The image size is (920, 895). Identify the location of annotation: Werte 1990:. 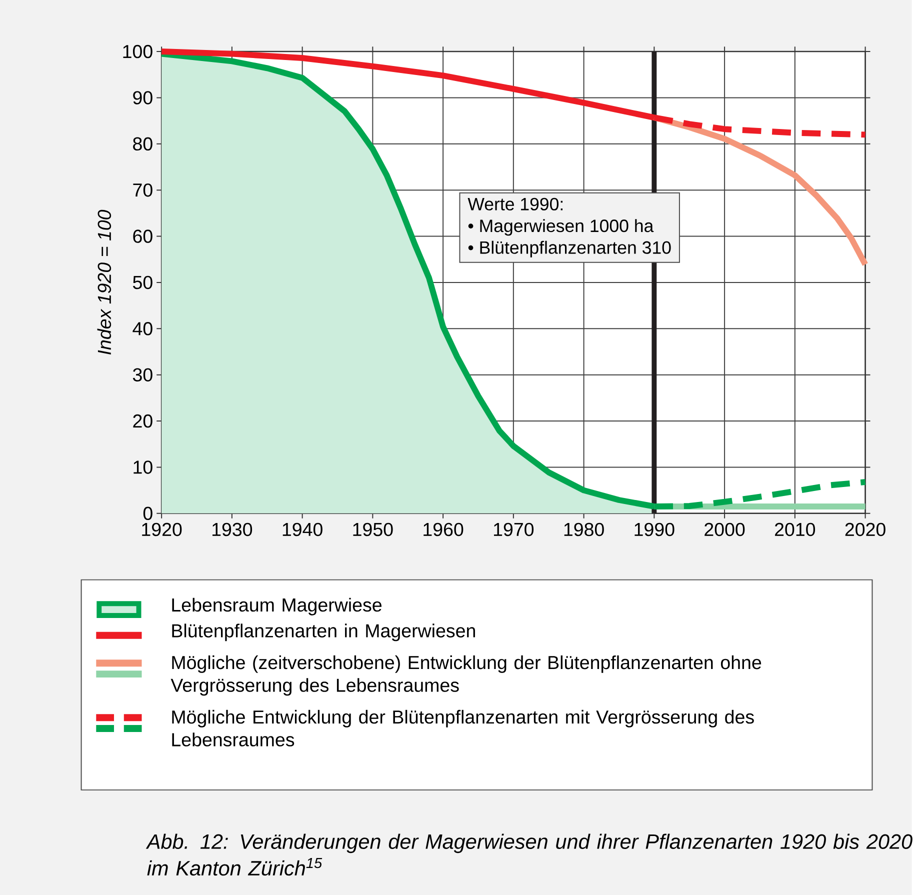
(515, 204).